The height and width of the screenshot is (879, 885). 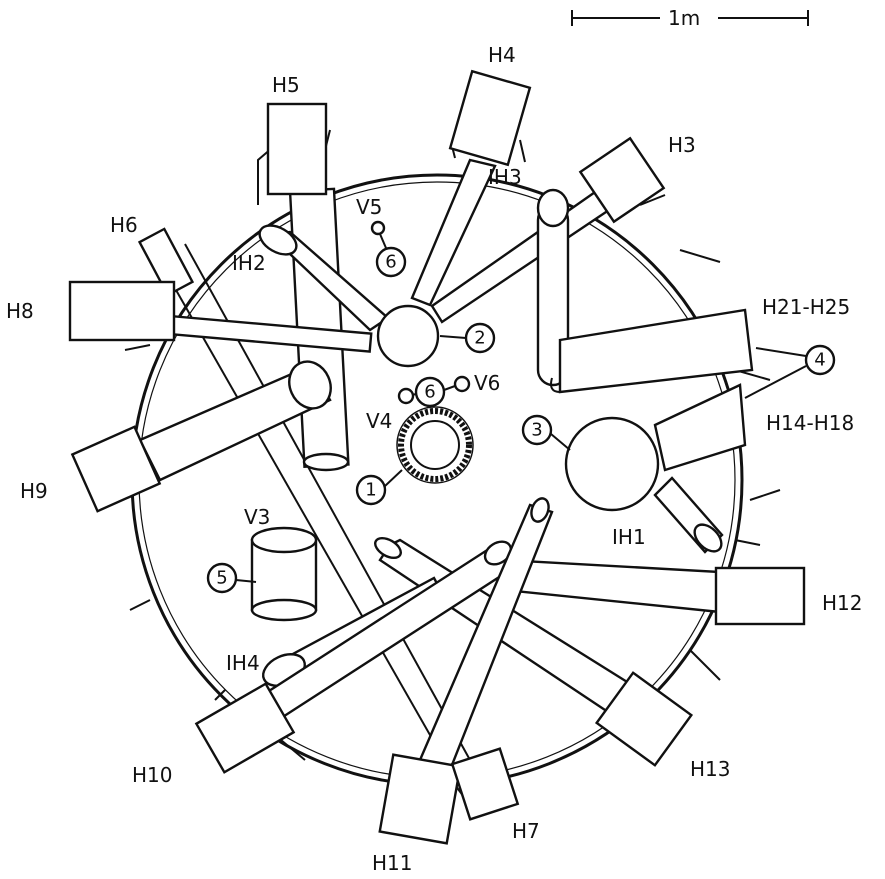 What do you see at coordinates (505, 177) in the screenshot?
I see `label-ih3: IH3` at bounding box center [505, 177].